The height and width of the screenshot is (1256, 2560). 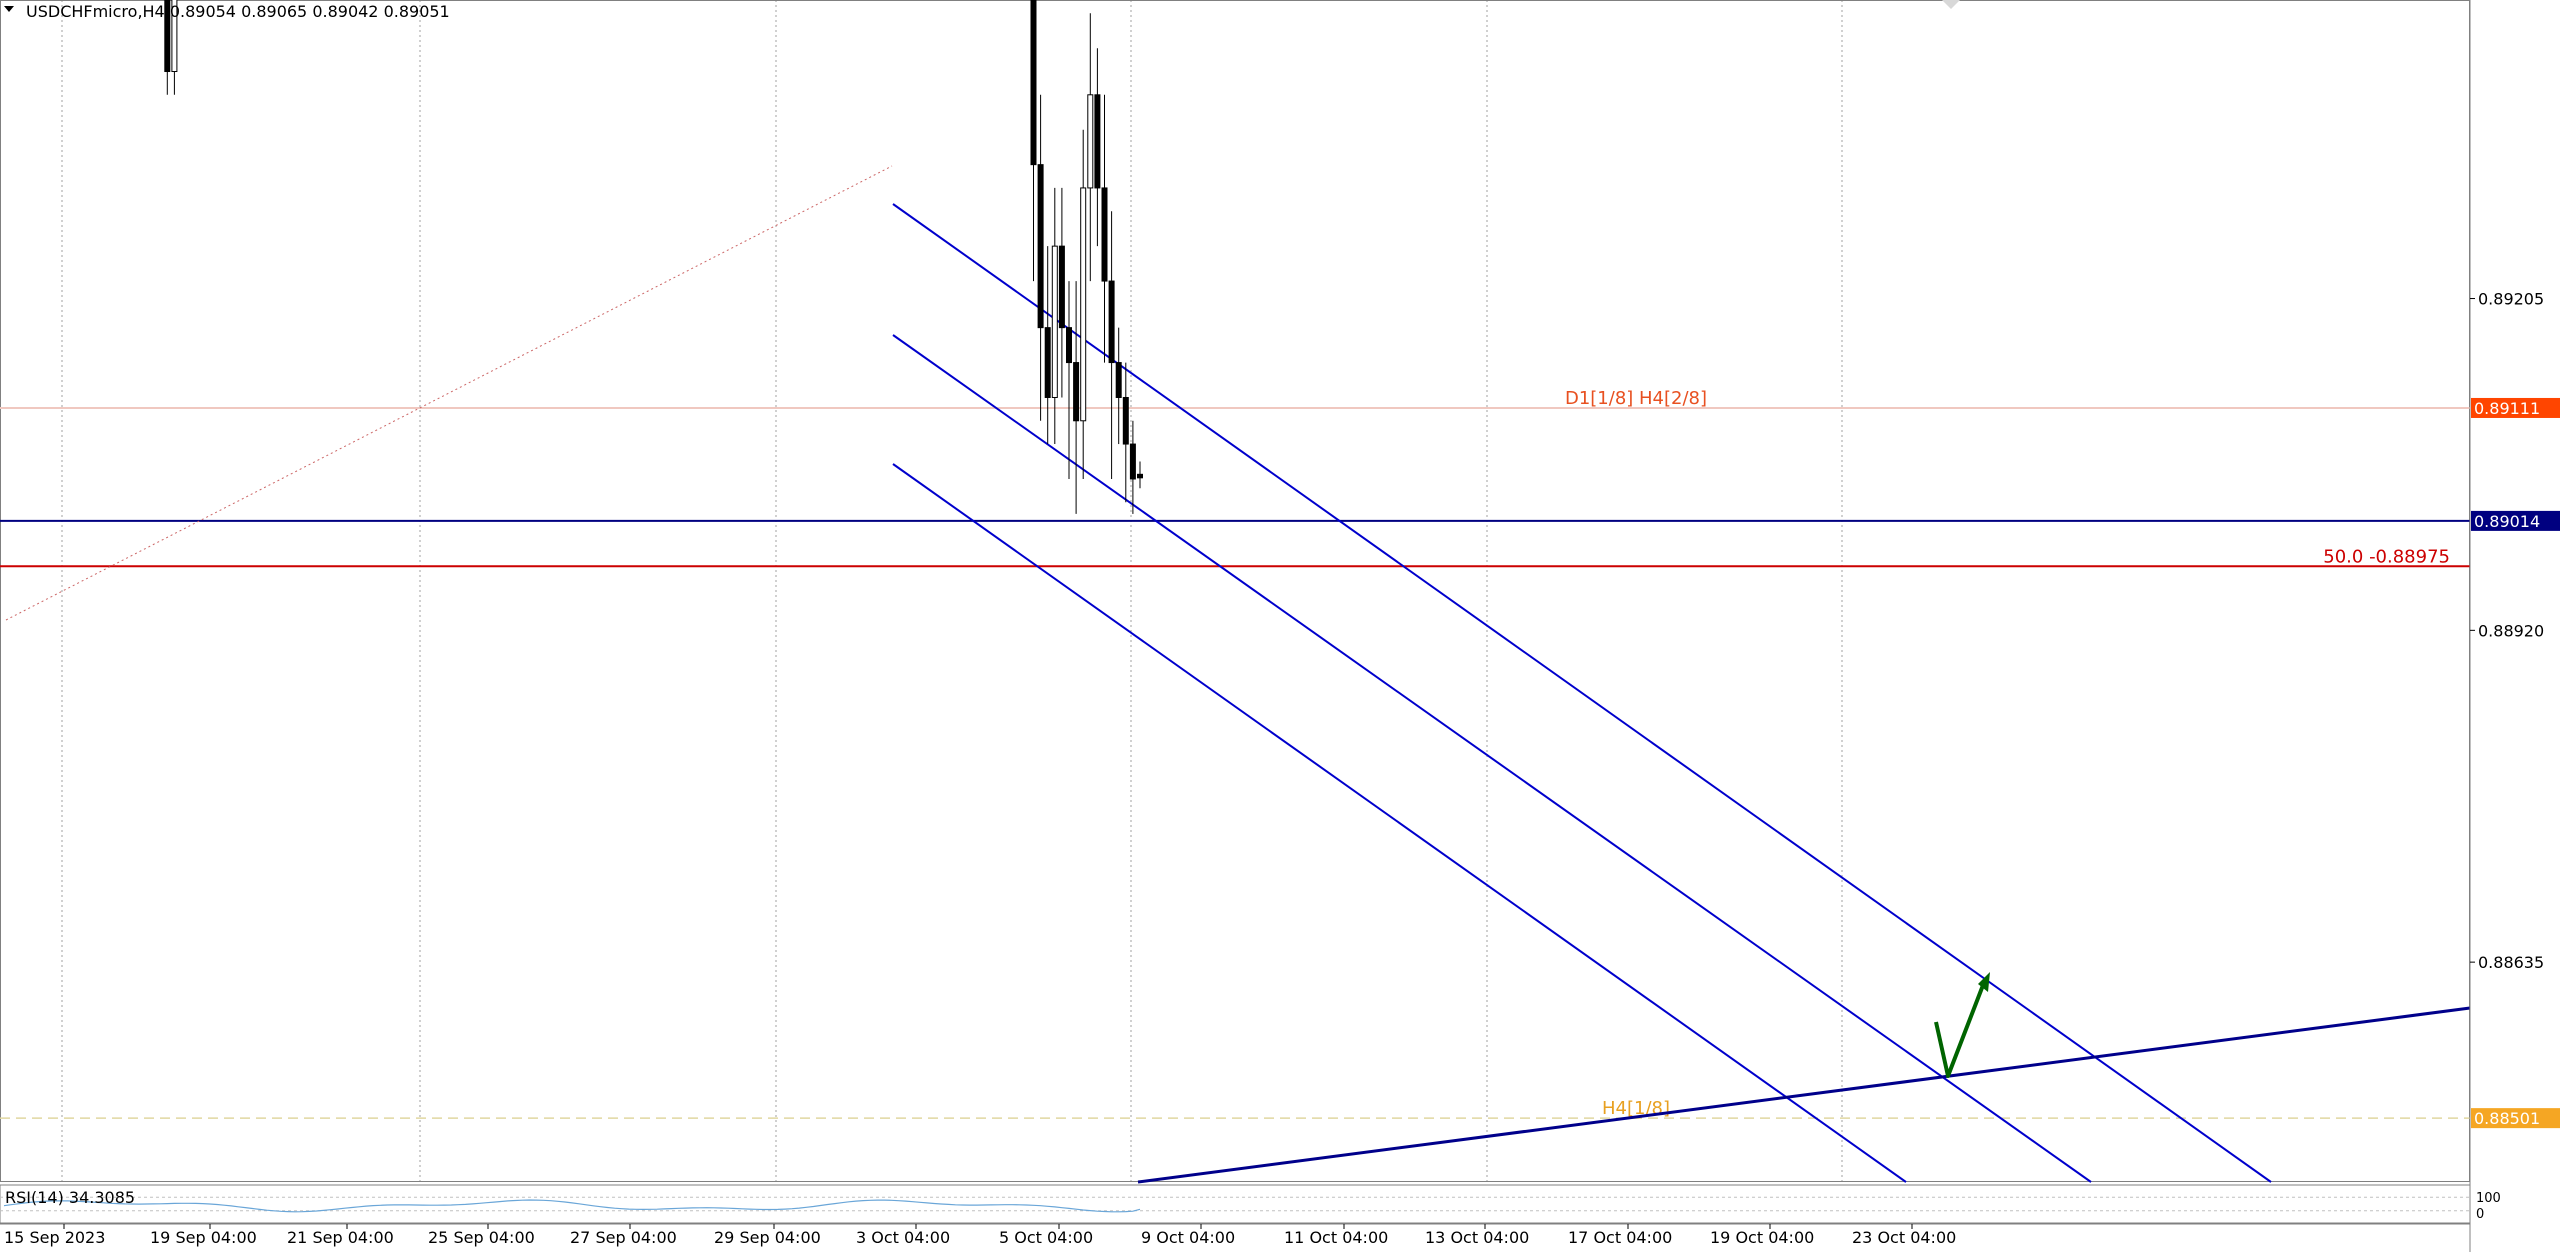 I want to click on price-axis-bg, so click(x=2515, y=626).